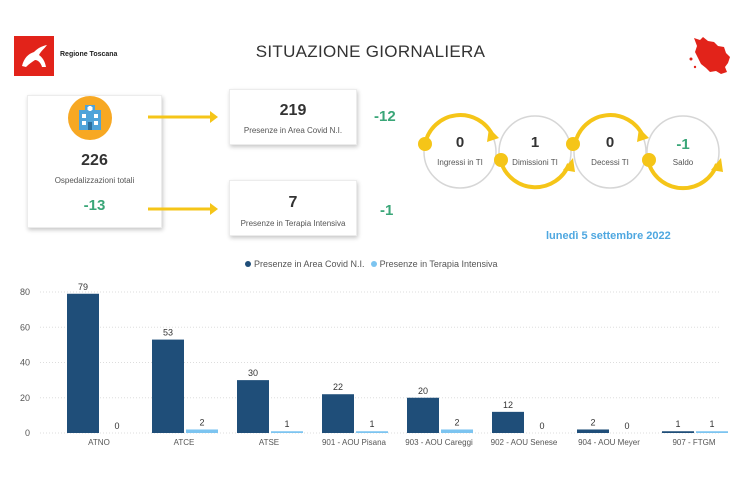 The height and width of the screenshot is (486, 741). Describe the element at coordinates (610, 142) in the screenshot. I see `flow-value-decessi: 0` at that location.